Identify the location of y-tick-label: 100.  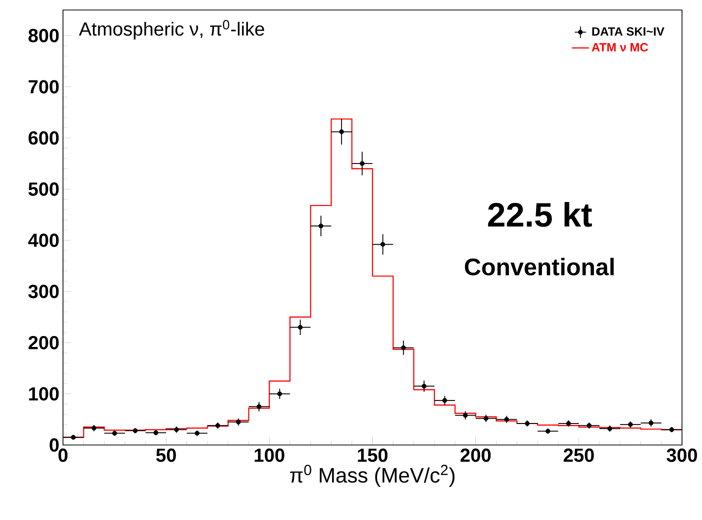
(44, 394).